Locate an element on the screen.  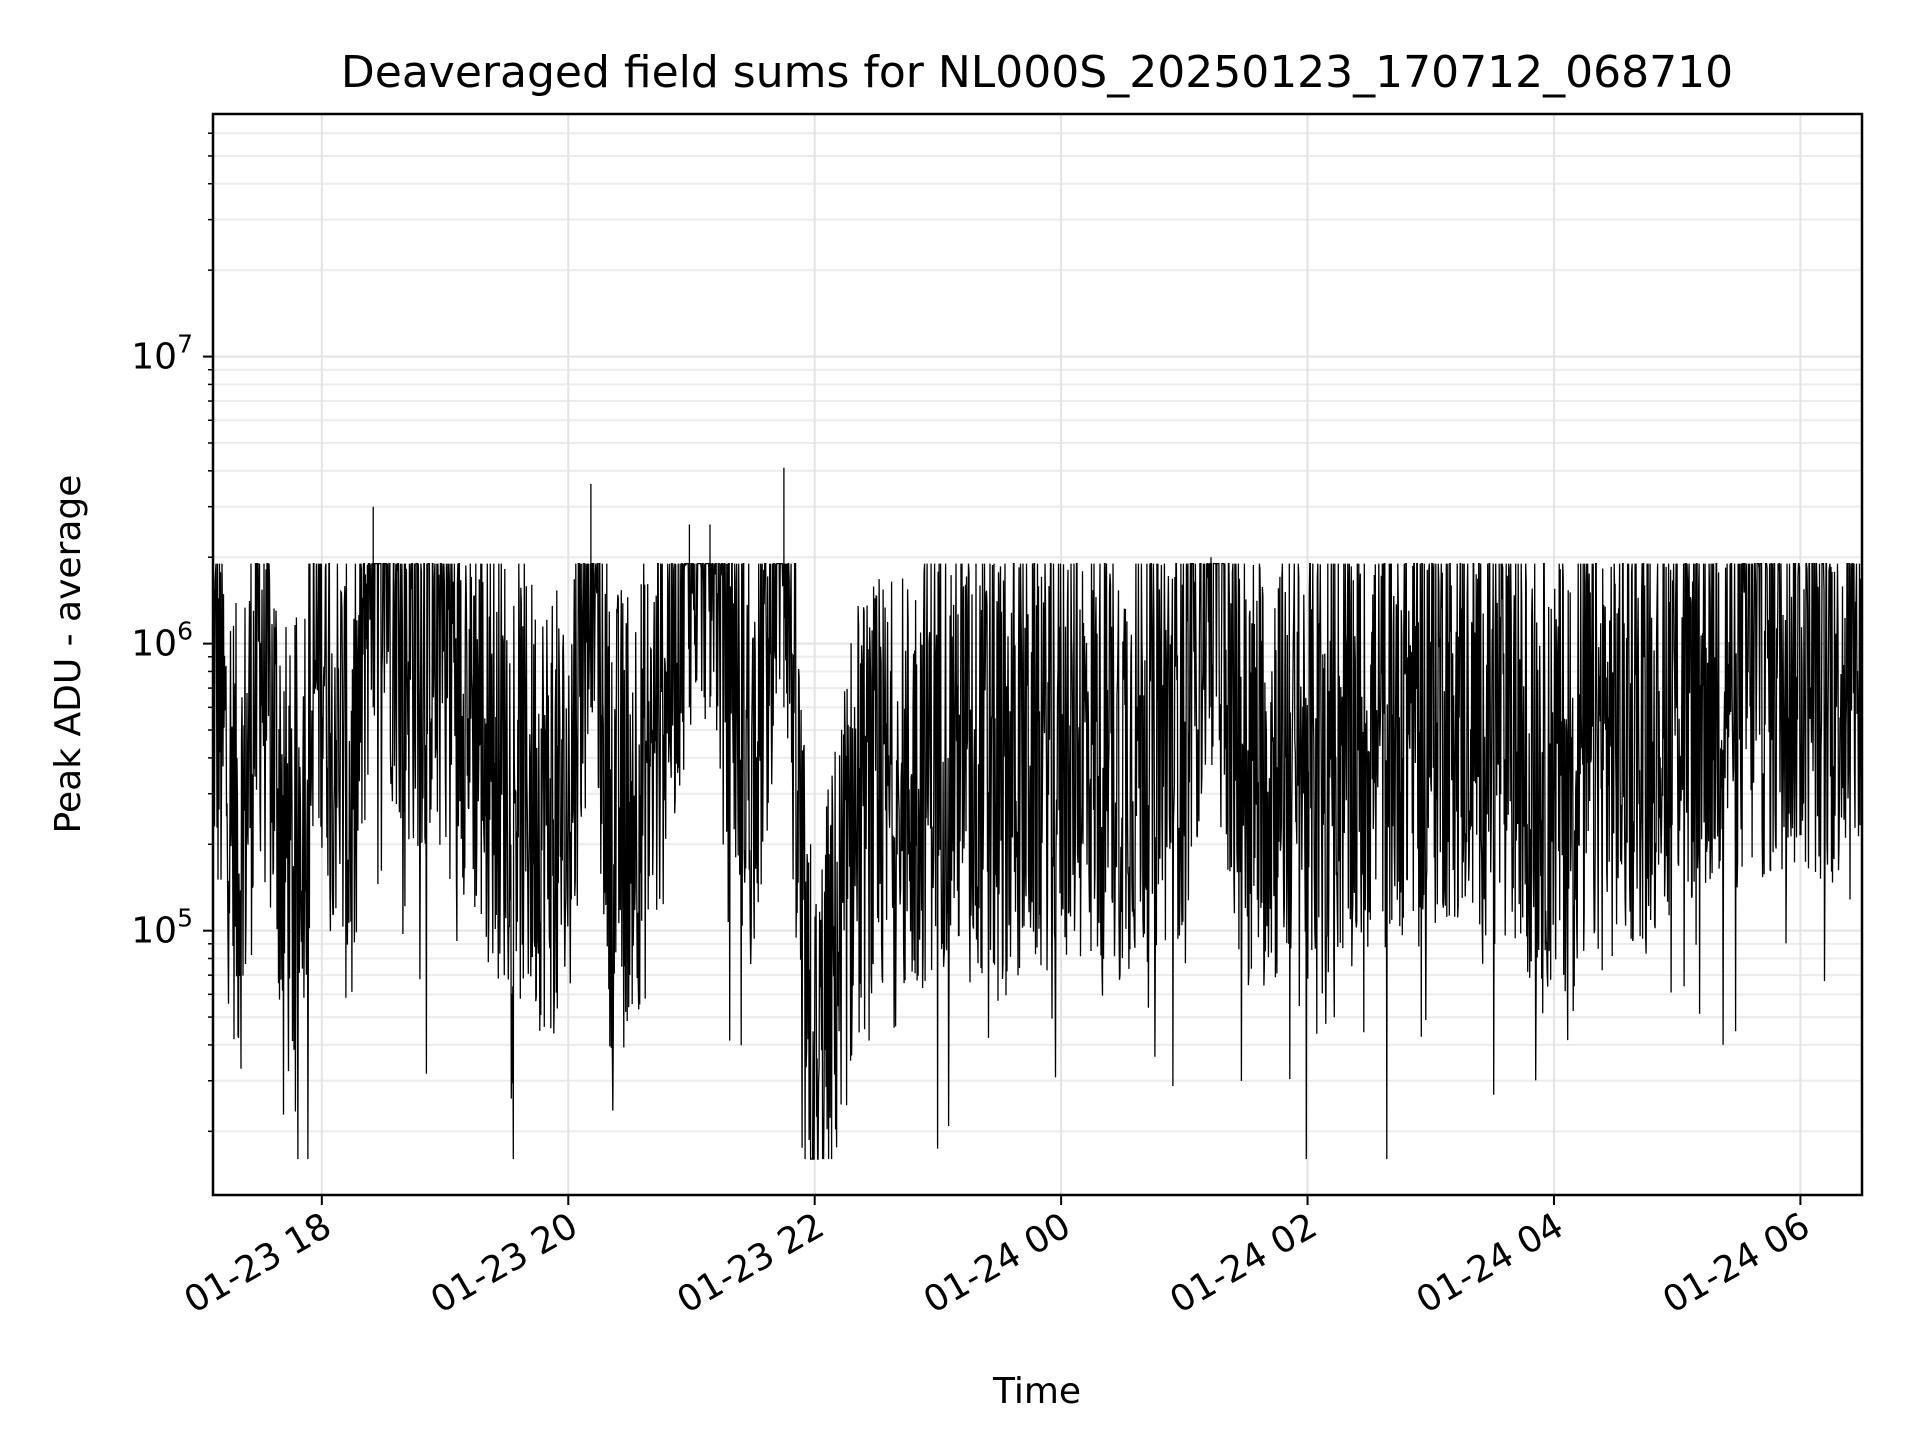
y-tick-label: 10⁶ is located at coordinates (162, 641).